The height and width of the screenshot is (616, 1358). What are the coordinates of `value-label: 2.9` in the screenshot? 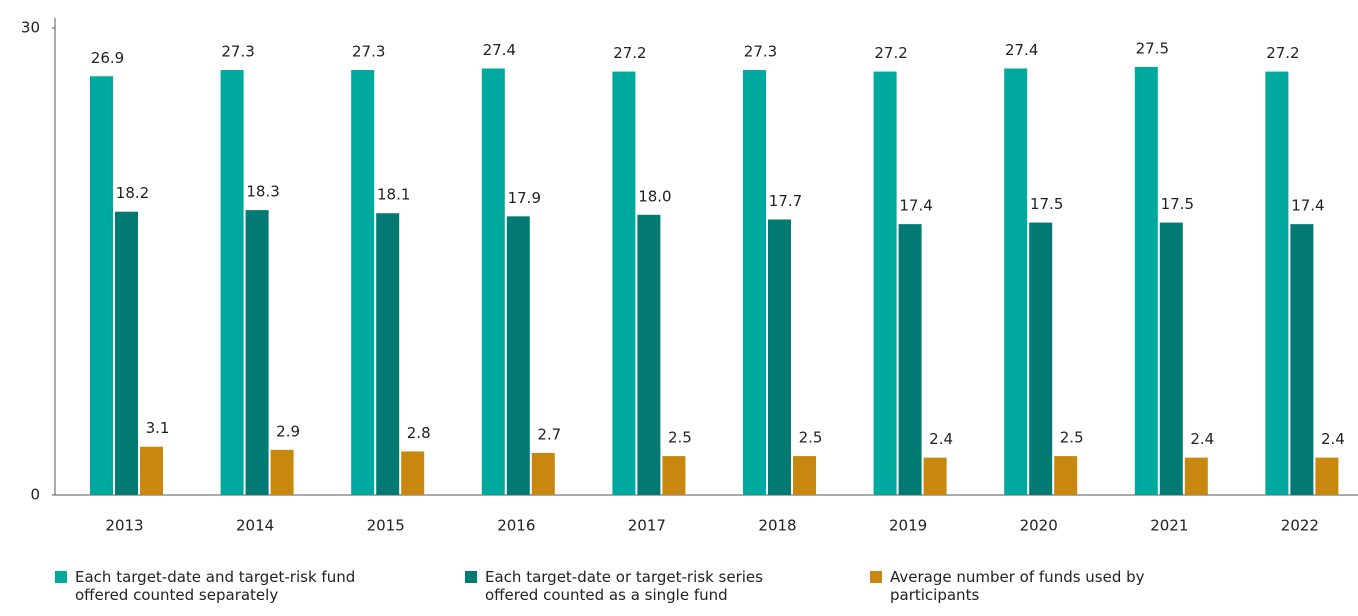 It's located at (288, 431).